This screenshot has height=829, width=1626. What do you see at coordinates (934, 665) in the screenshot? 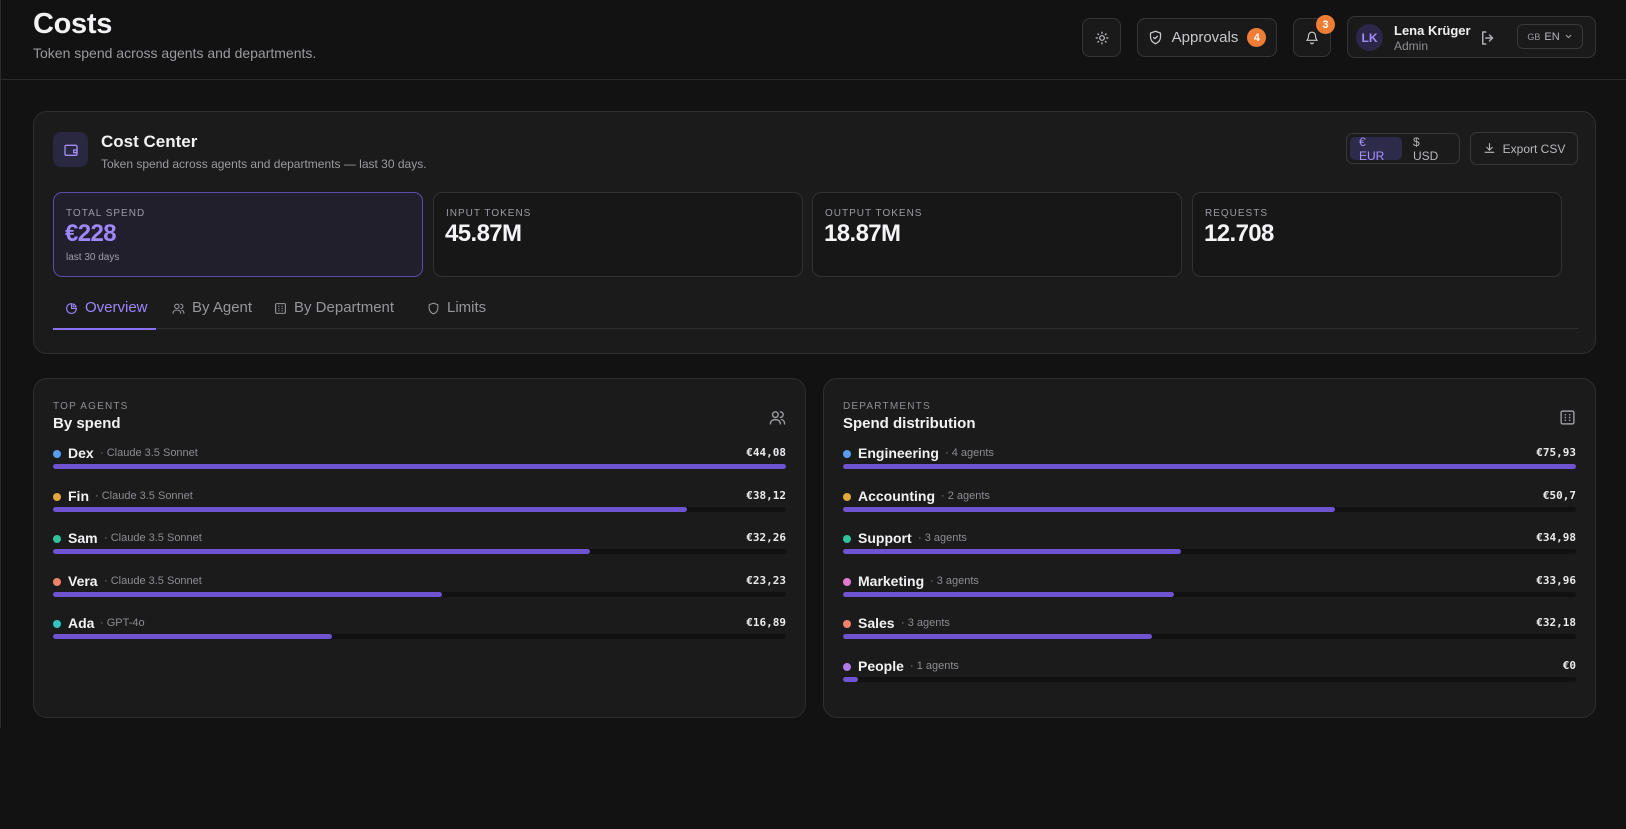
I see `row-meta: · 1 agents` at bounding box center [934, 665].